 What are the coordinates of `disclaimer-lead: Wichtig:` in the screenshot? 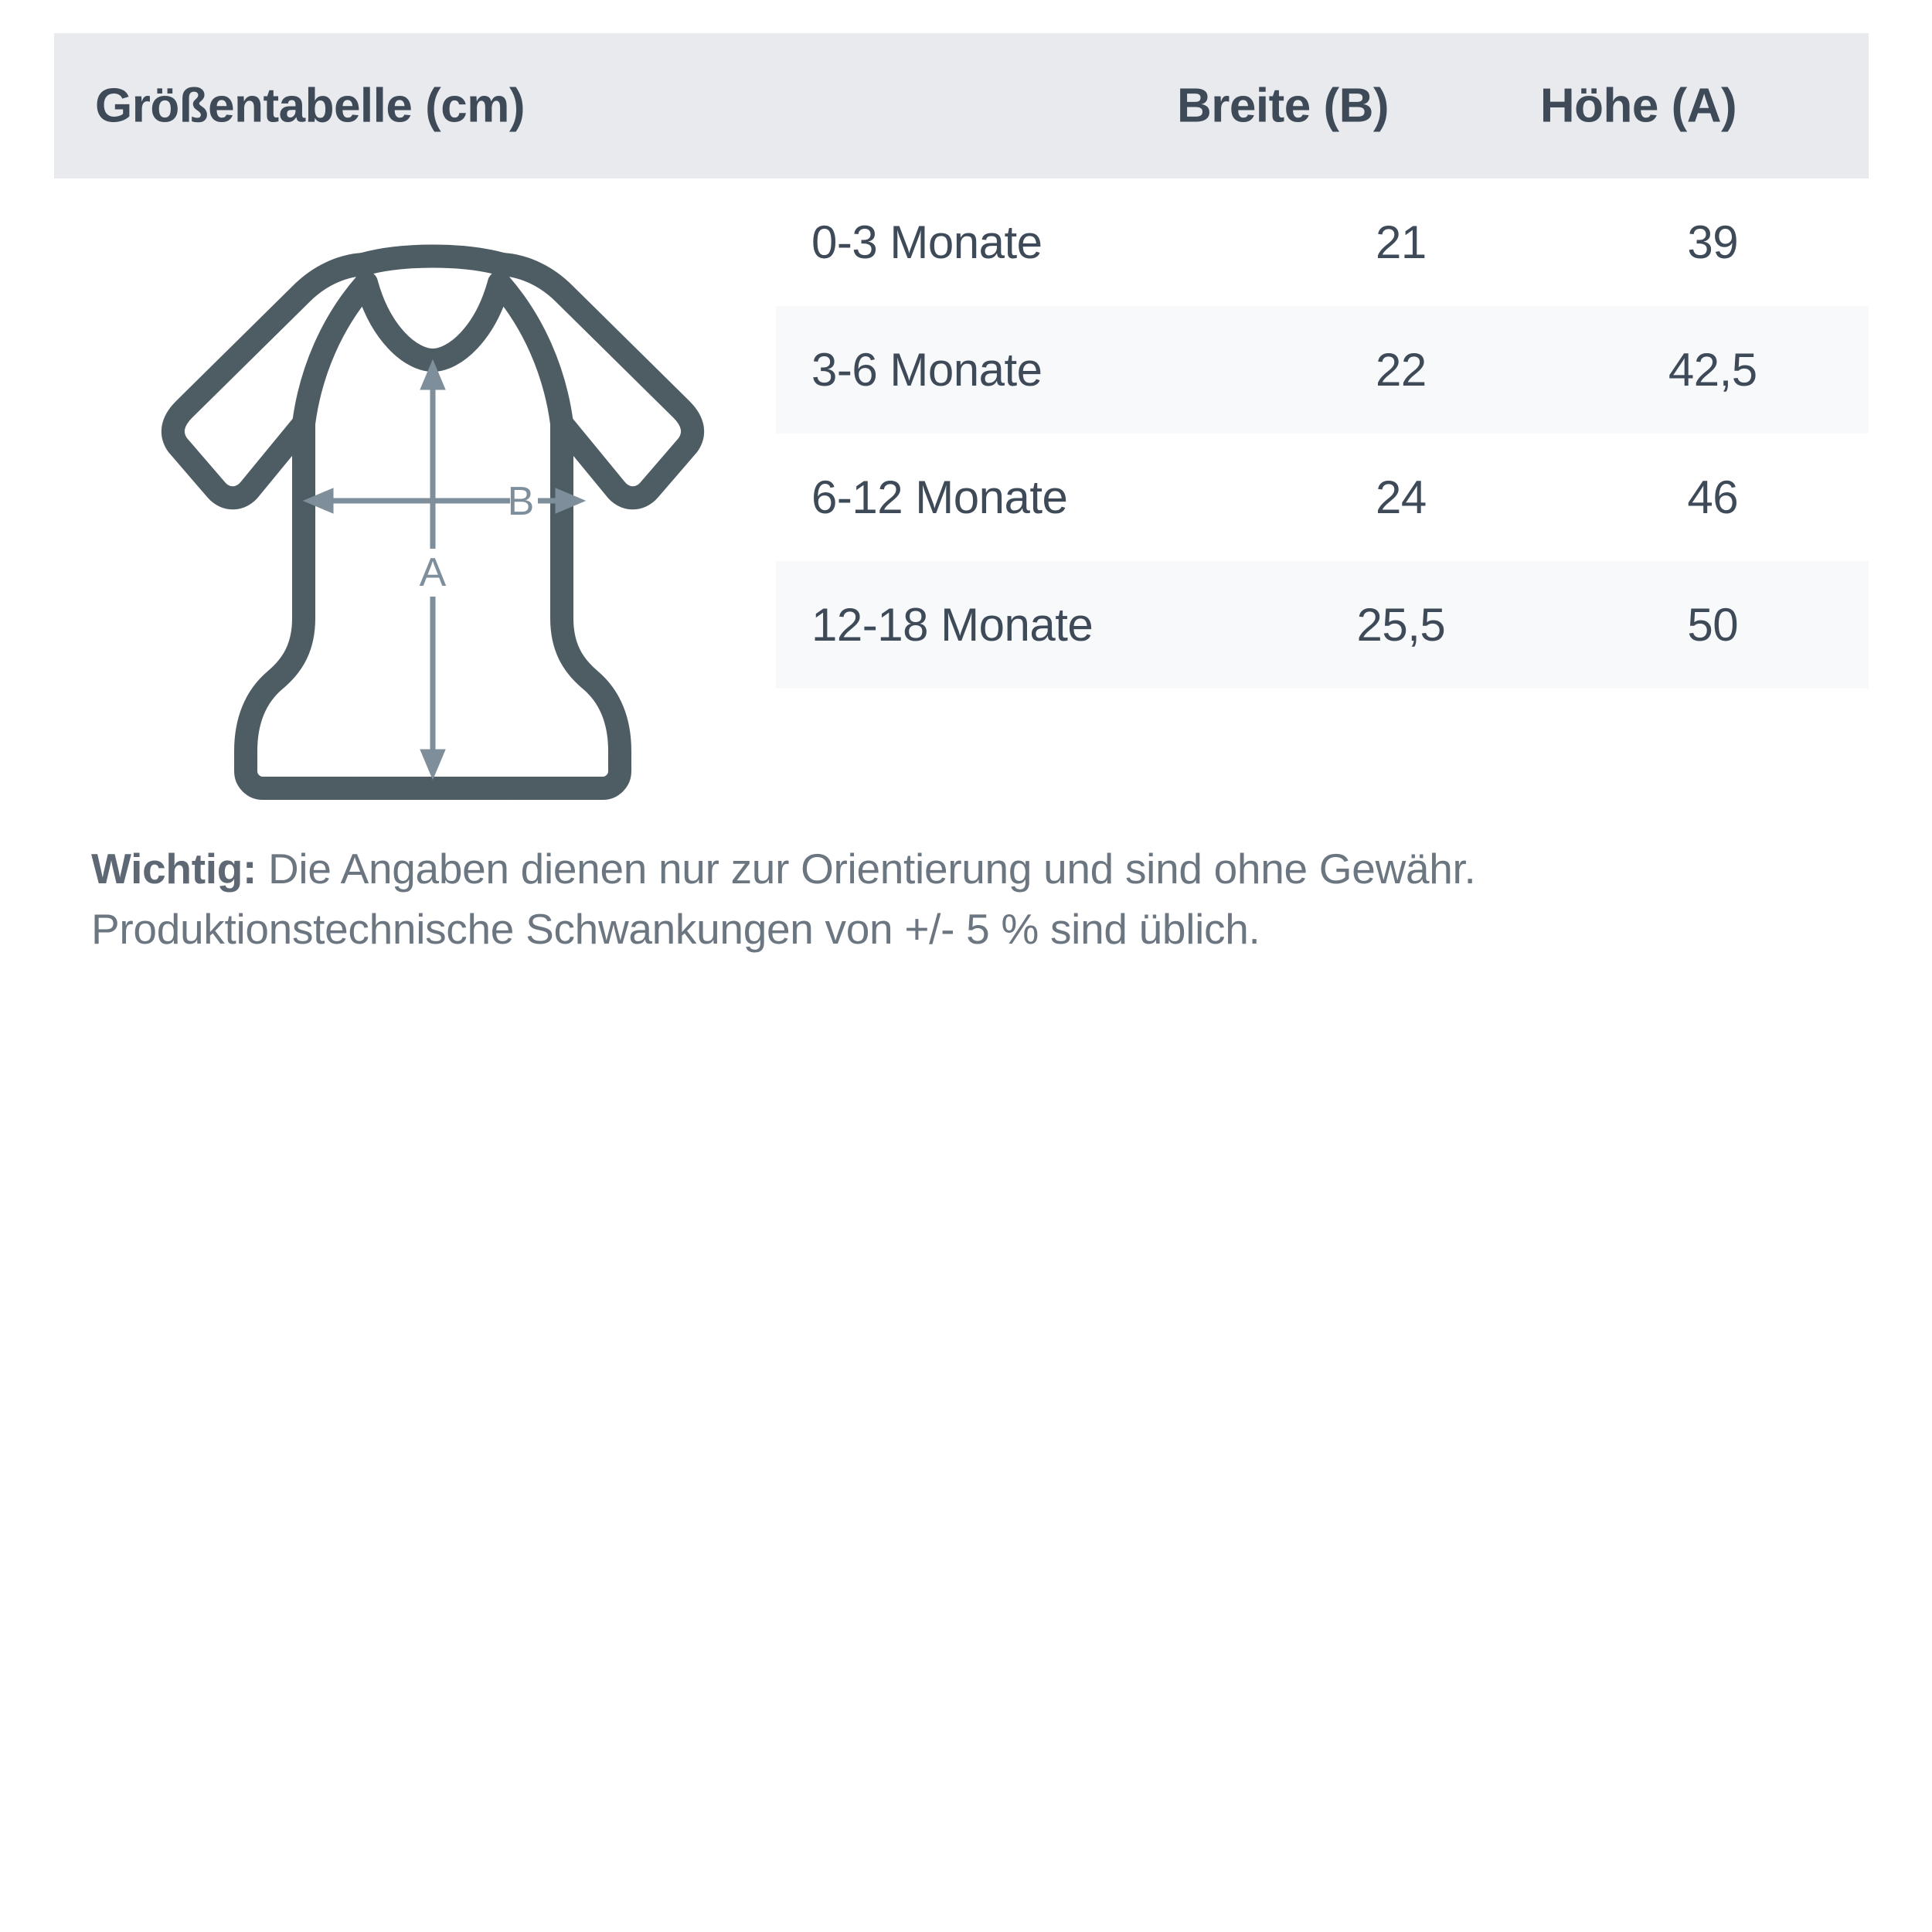 It's located at (174, 869).